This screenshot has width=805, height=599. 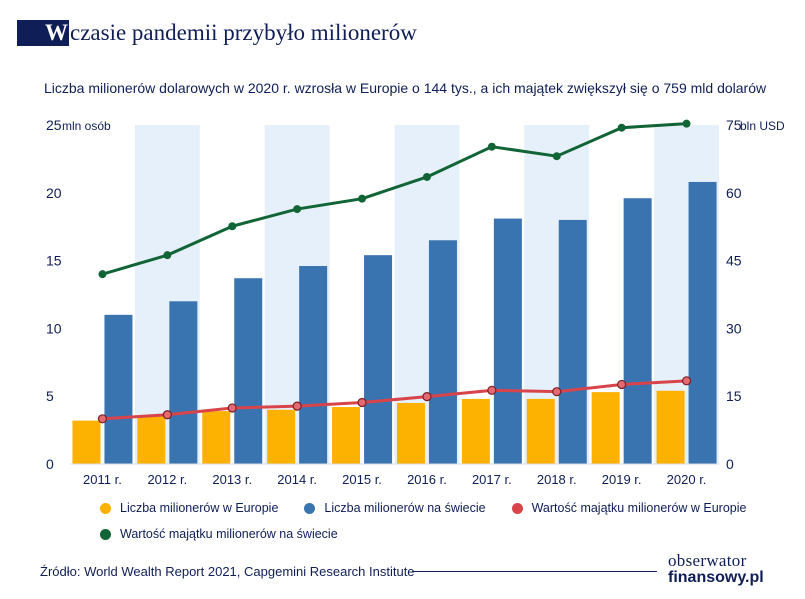 What do you see at coordinates (43, 33) in the screenshot?
I see `title-badge: W` at bounding box center [43, 33].